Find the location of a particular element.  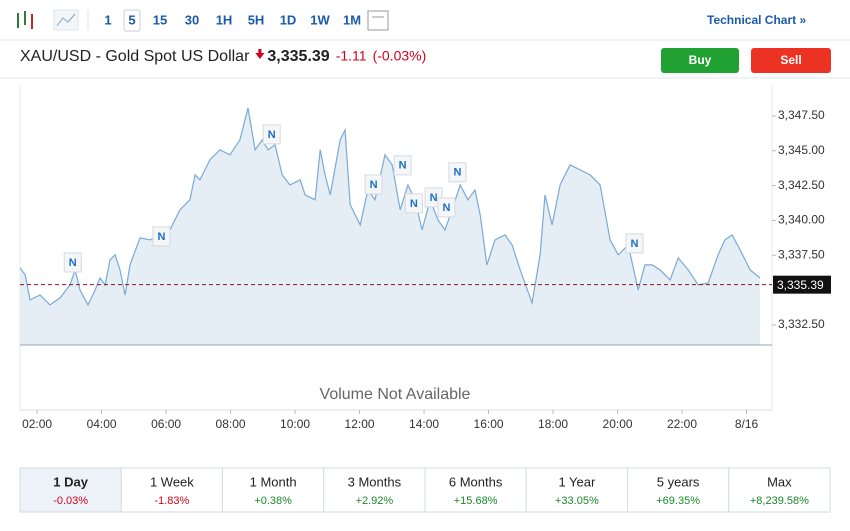

x-tick-label: 02:00 is located at coordinates (37, 424).